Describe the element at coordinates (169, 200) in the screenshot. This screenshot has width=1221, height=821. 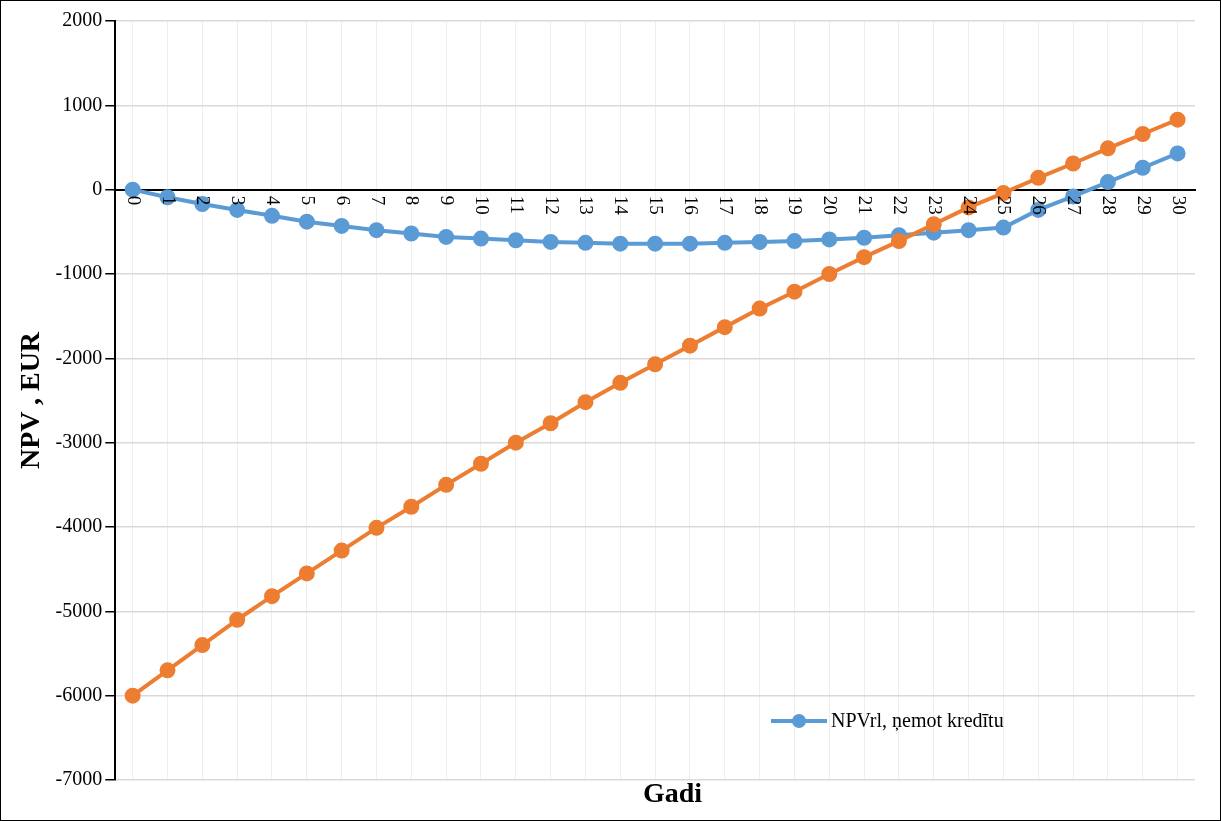
I see `x-tick-label: 1` at that location.